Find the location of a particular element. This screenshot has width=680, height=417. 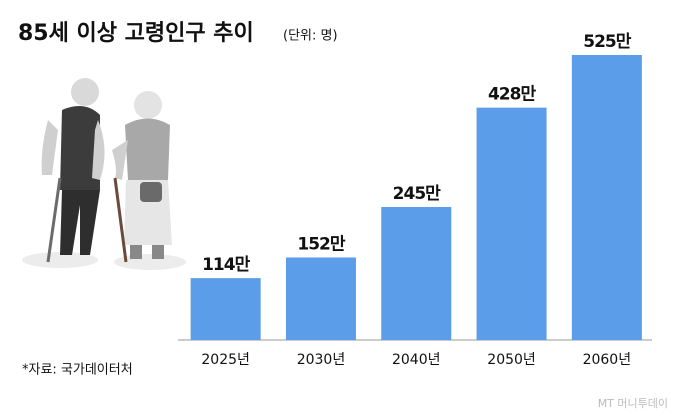

x-tick-label: 2050년 is located at coordinates (511, 360).